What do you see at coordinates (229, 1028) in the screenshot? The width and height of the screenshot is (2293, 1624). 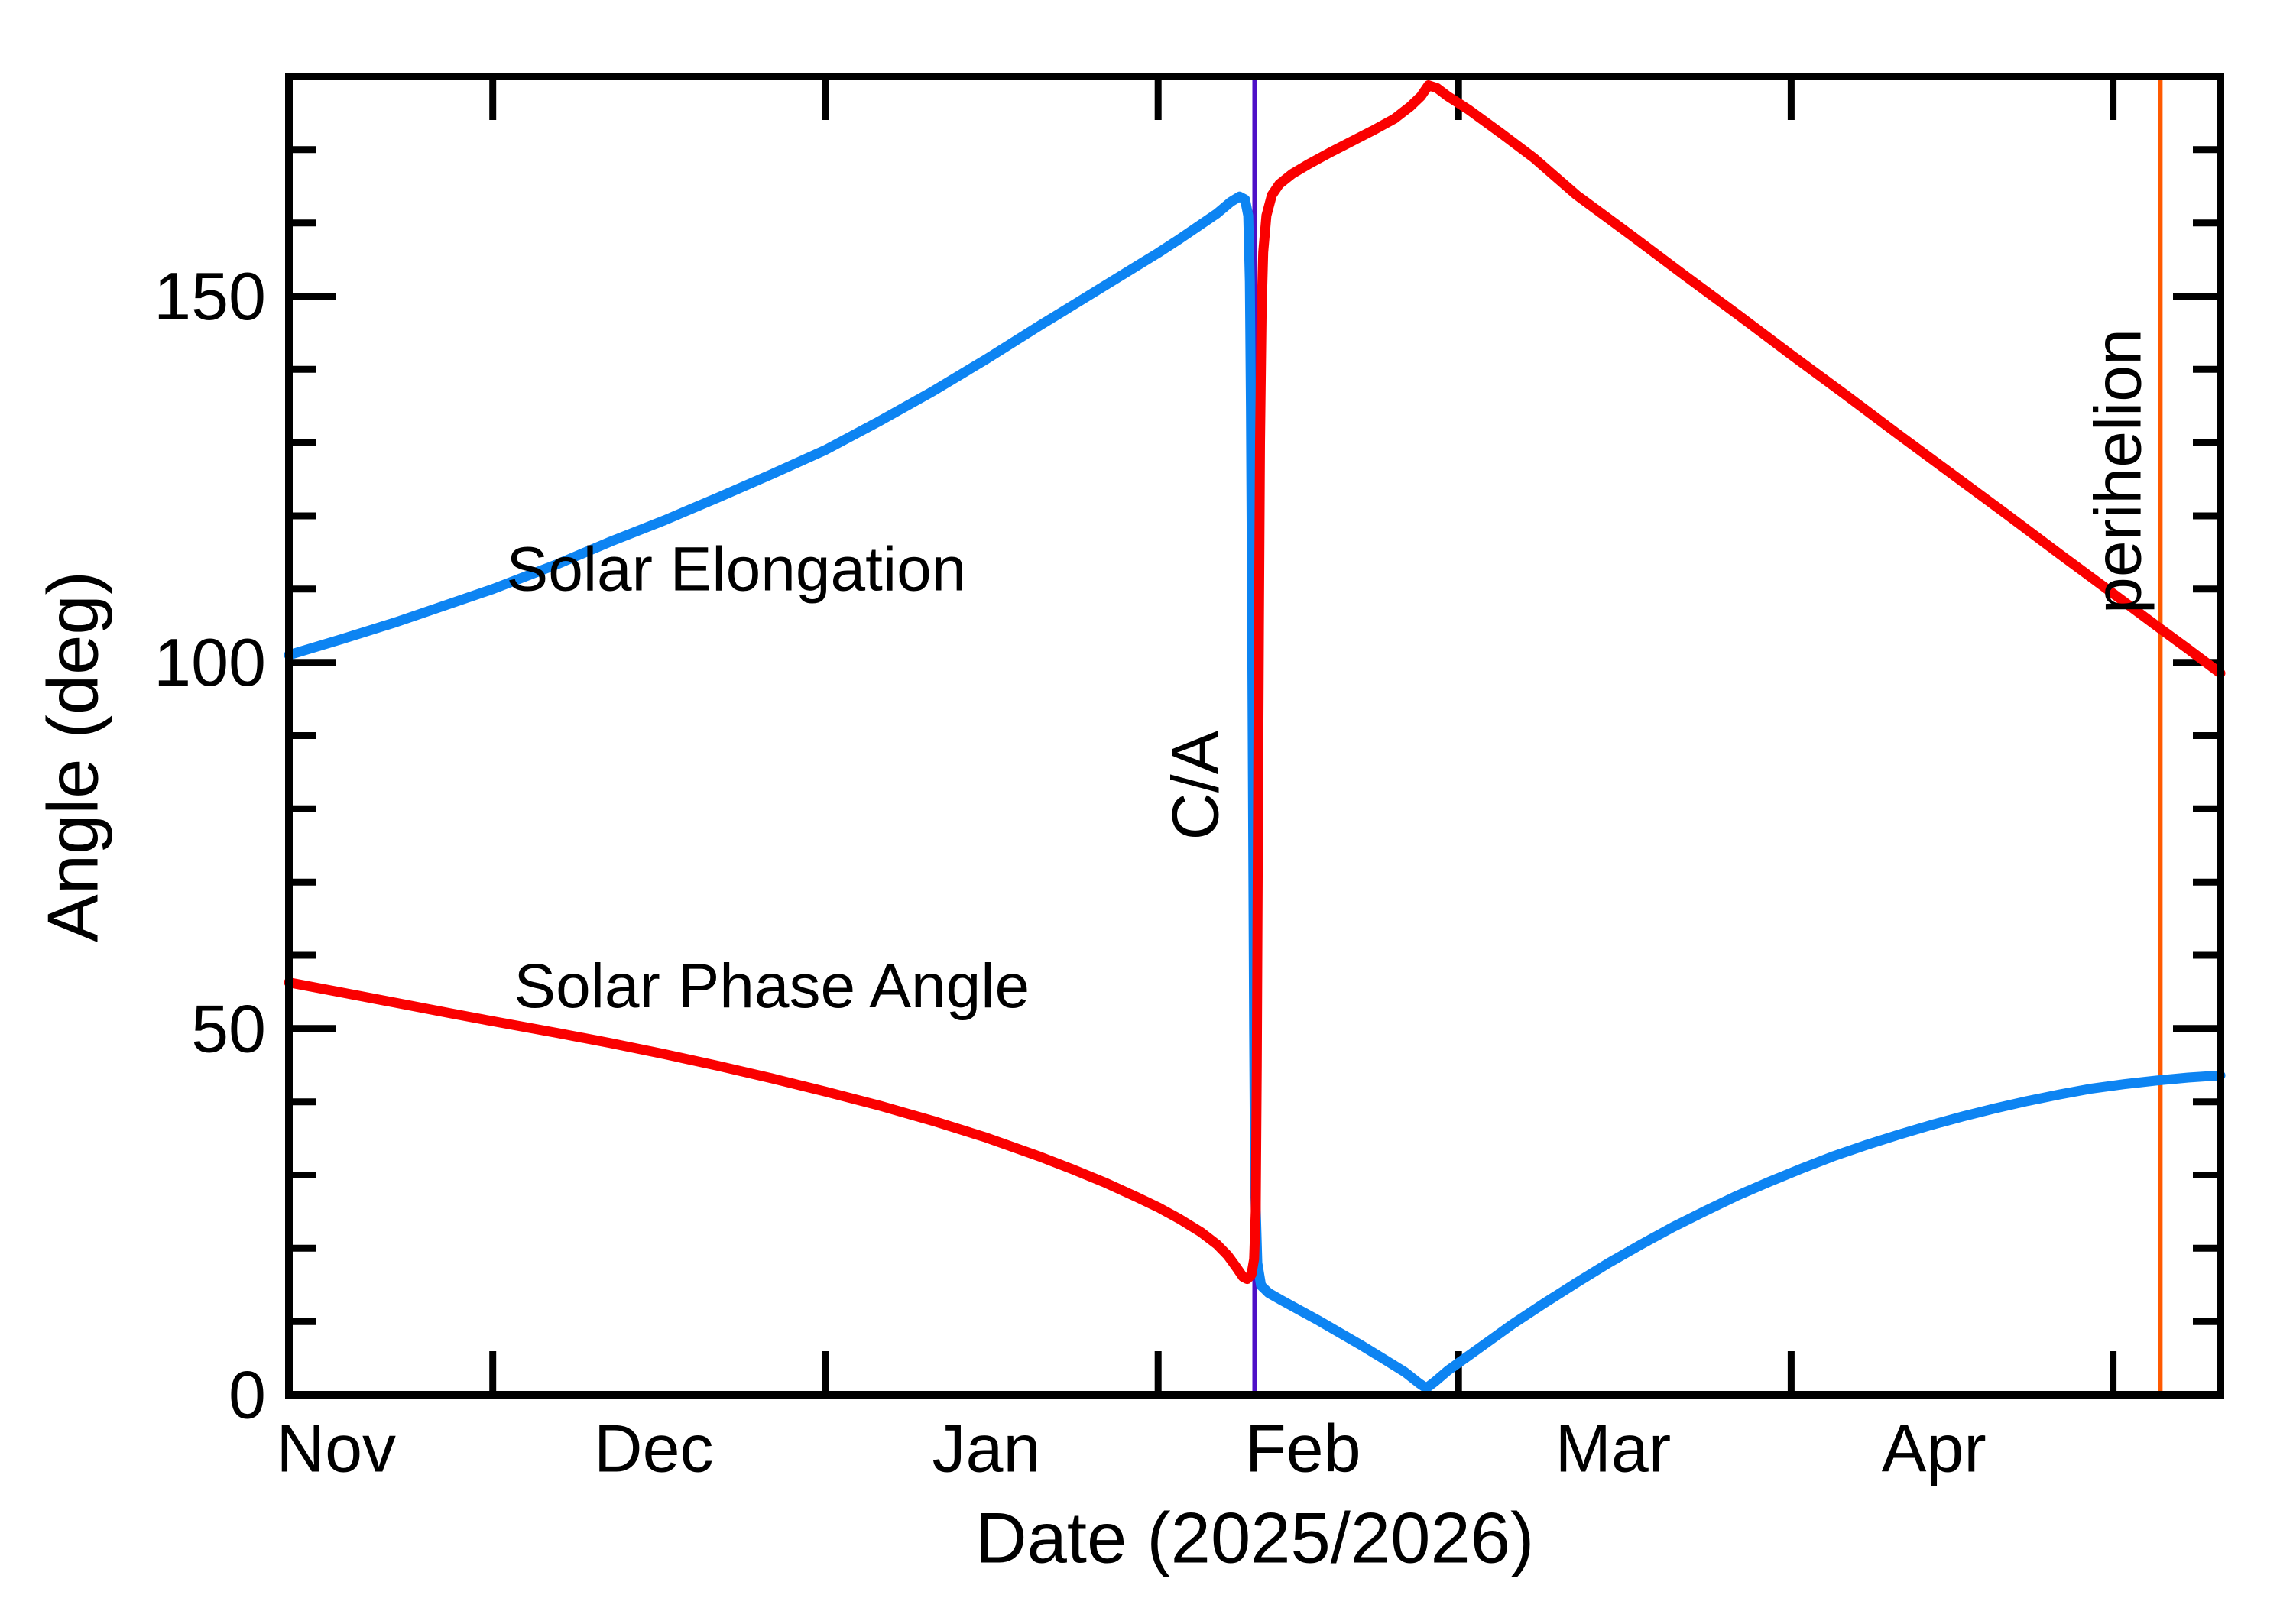 I see `y-tick-label: 50` at bounding box center [229, 1028].